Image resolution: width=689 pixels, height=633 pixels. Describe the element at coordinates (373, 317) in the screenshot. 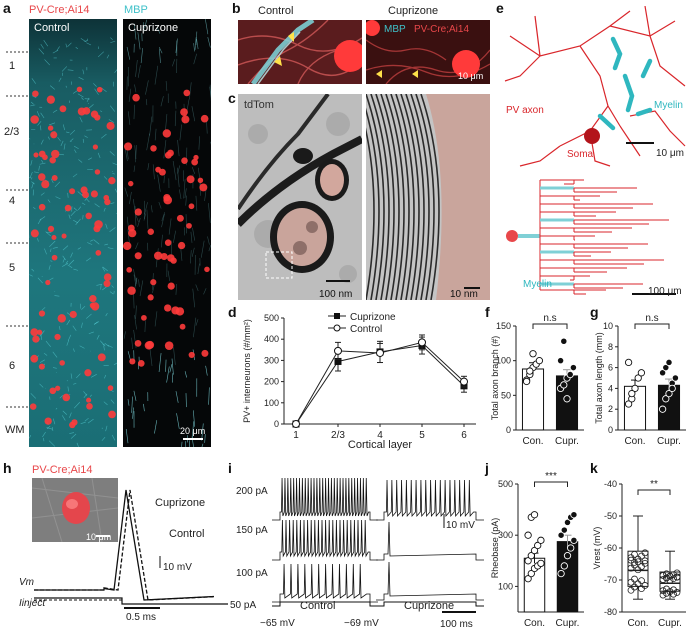

I see `d-legend-cuprizone: Cuprizone` at that location.